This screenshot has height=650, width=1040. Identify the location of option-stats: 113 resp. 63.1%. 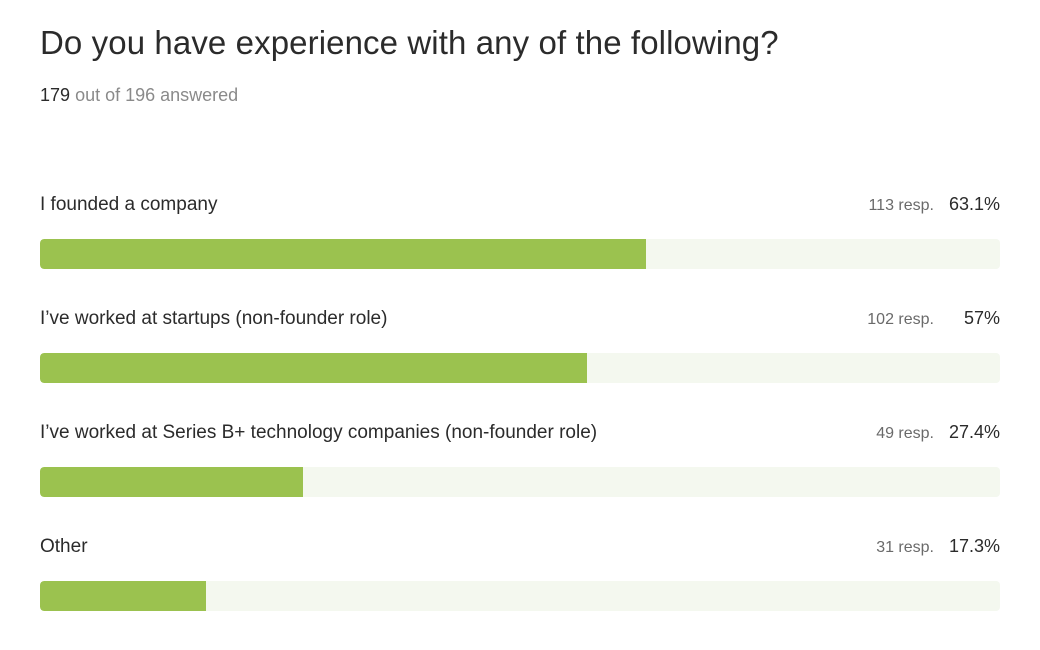
(934, 204).